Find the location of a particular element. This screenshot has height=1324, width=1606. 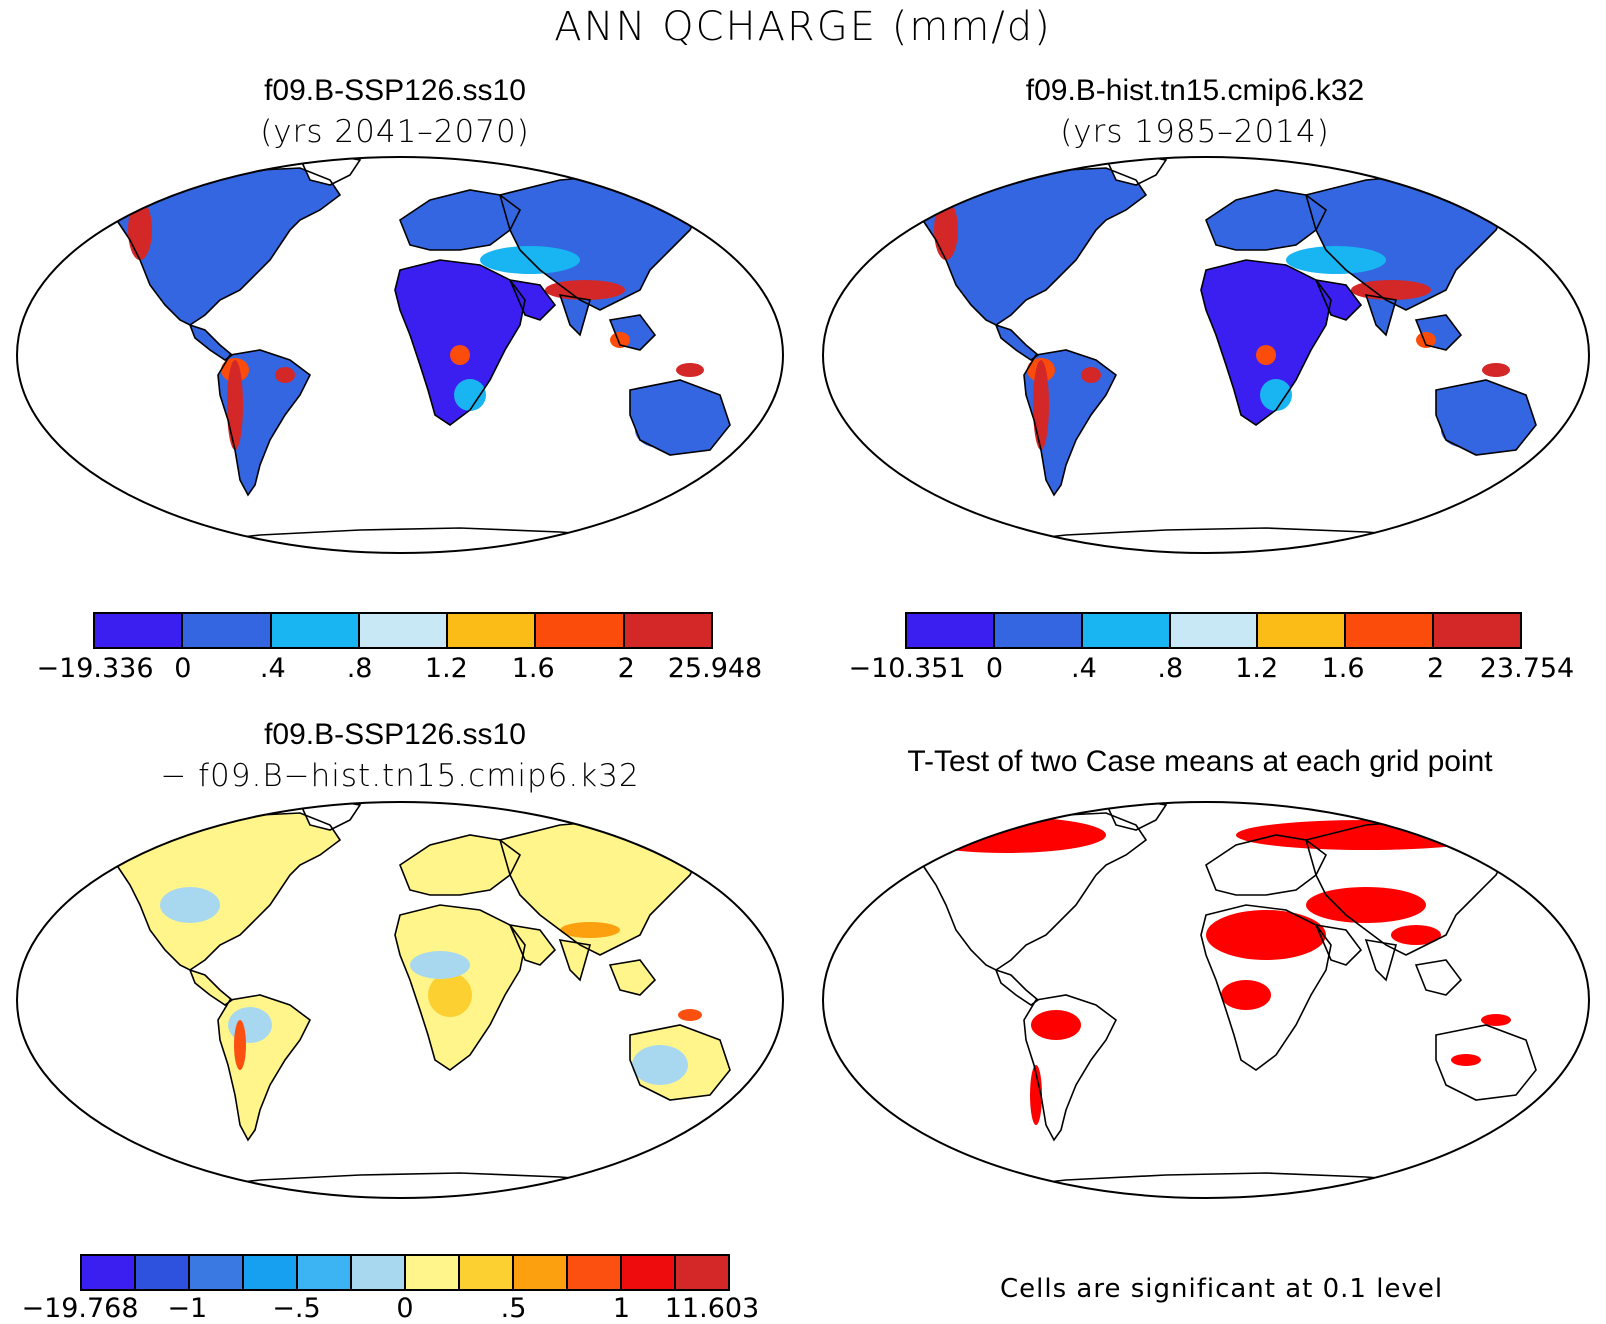

map-bottom-left is located at coordinates (400, 1000).